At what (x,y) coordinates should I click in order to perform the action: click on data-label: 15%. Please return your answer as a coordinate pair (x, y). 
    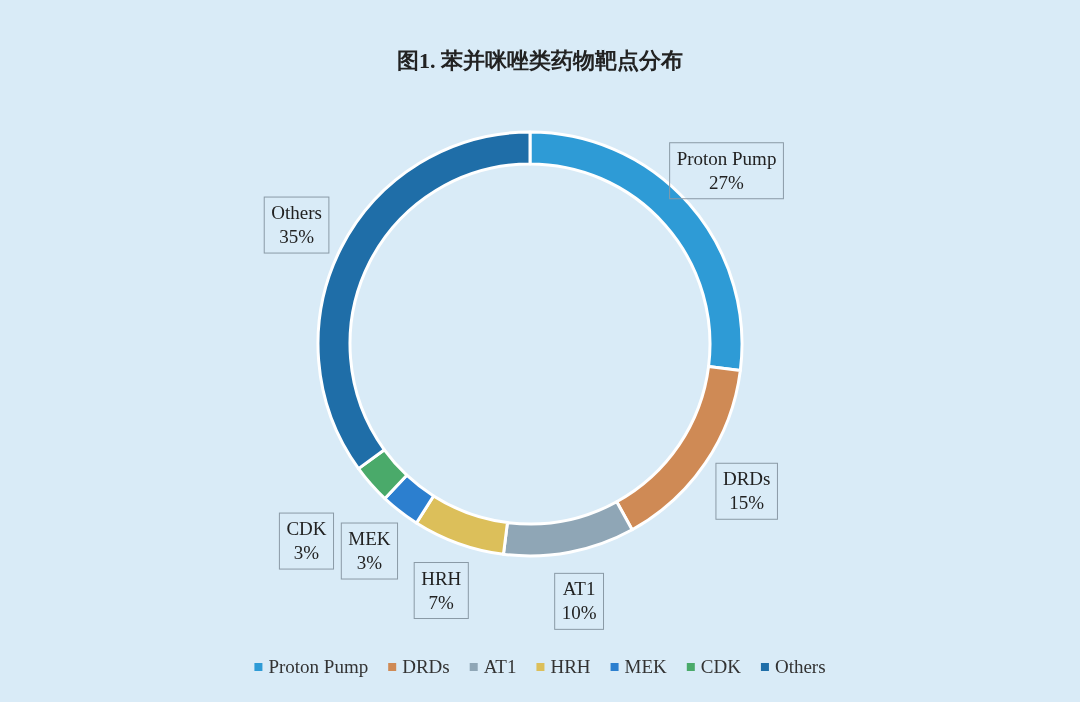
    Looking at the image, I should click on (747, 503).